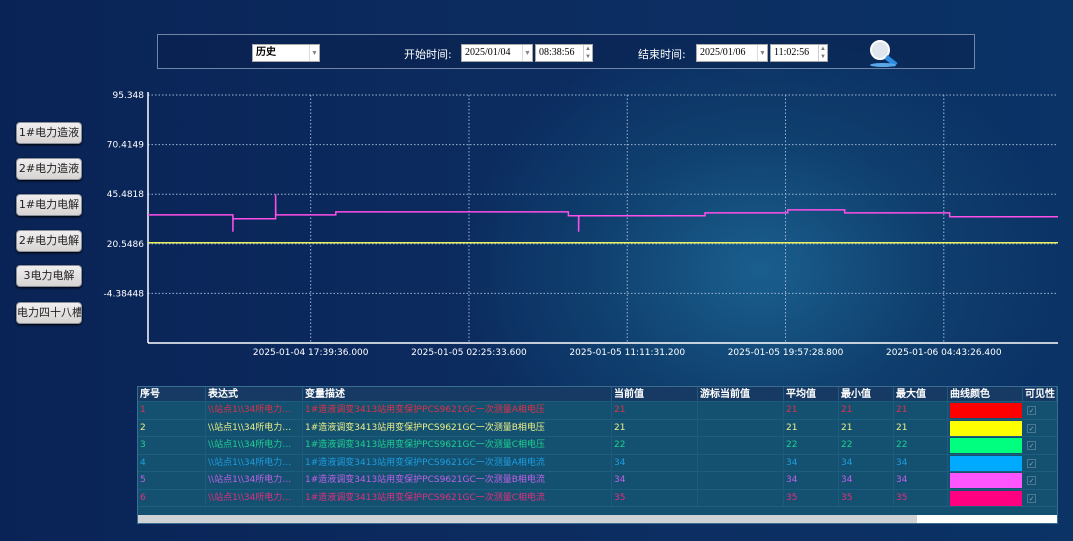 The height and width of the screenshot is (541, 1073). I want to click on cell-avg: 22, so click(811, 445).